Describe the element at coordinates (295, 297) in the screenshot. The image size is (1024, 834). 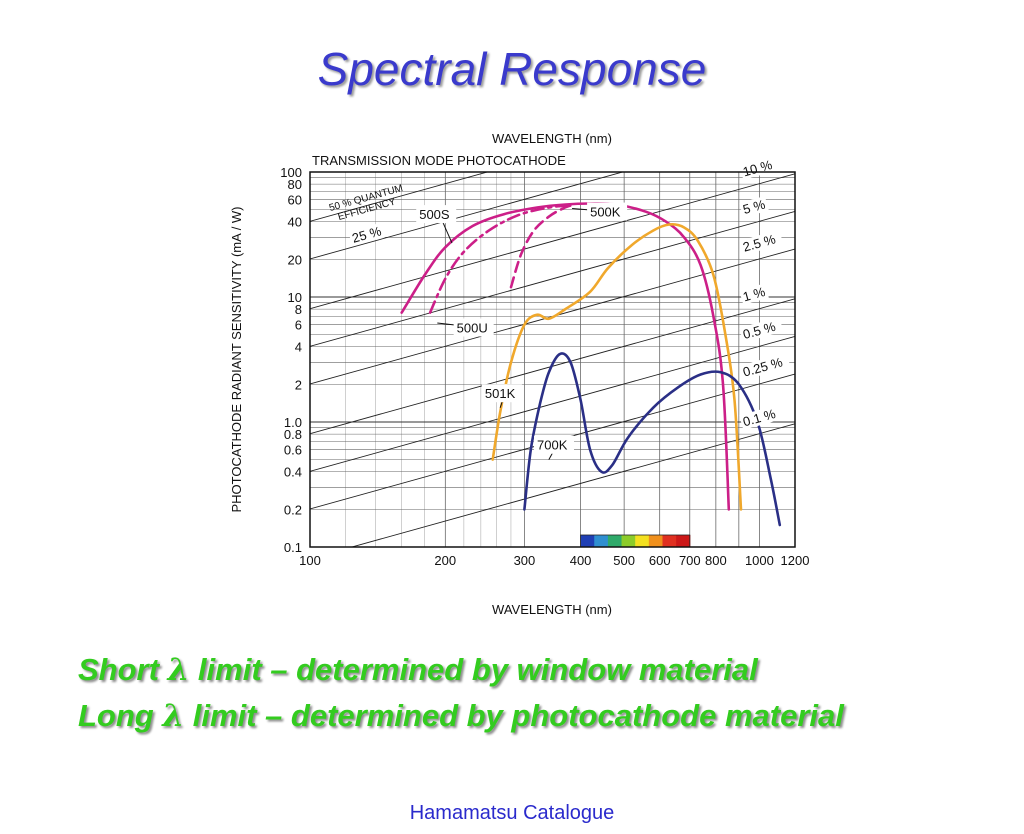
I see `y-tick-label: 10` at that location.